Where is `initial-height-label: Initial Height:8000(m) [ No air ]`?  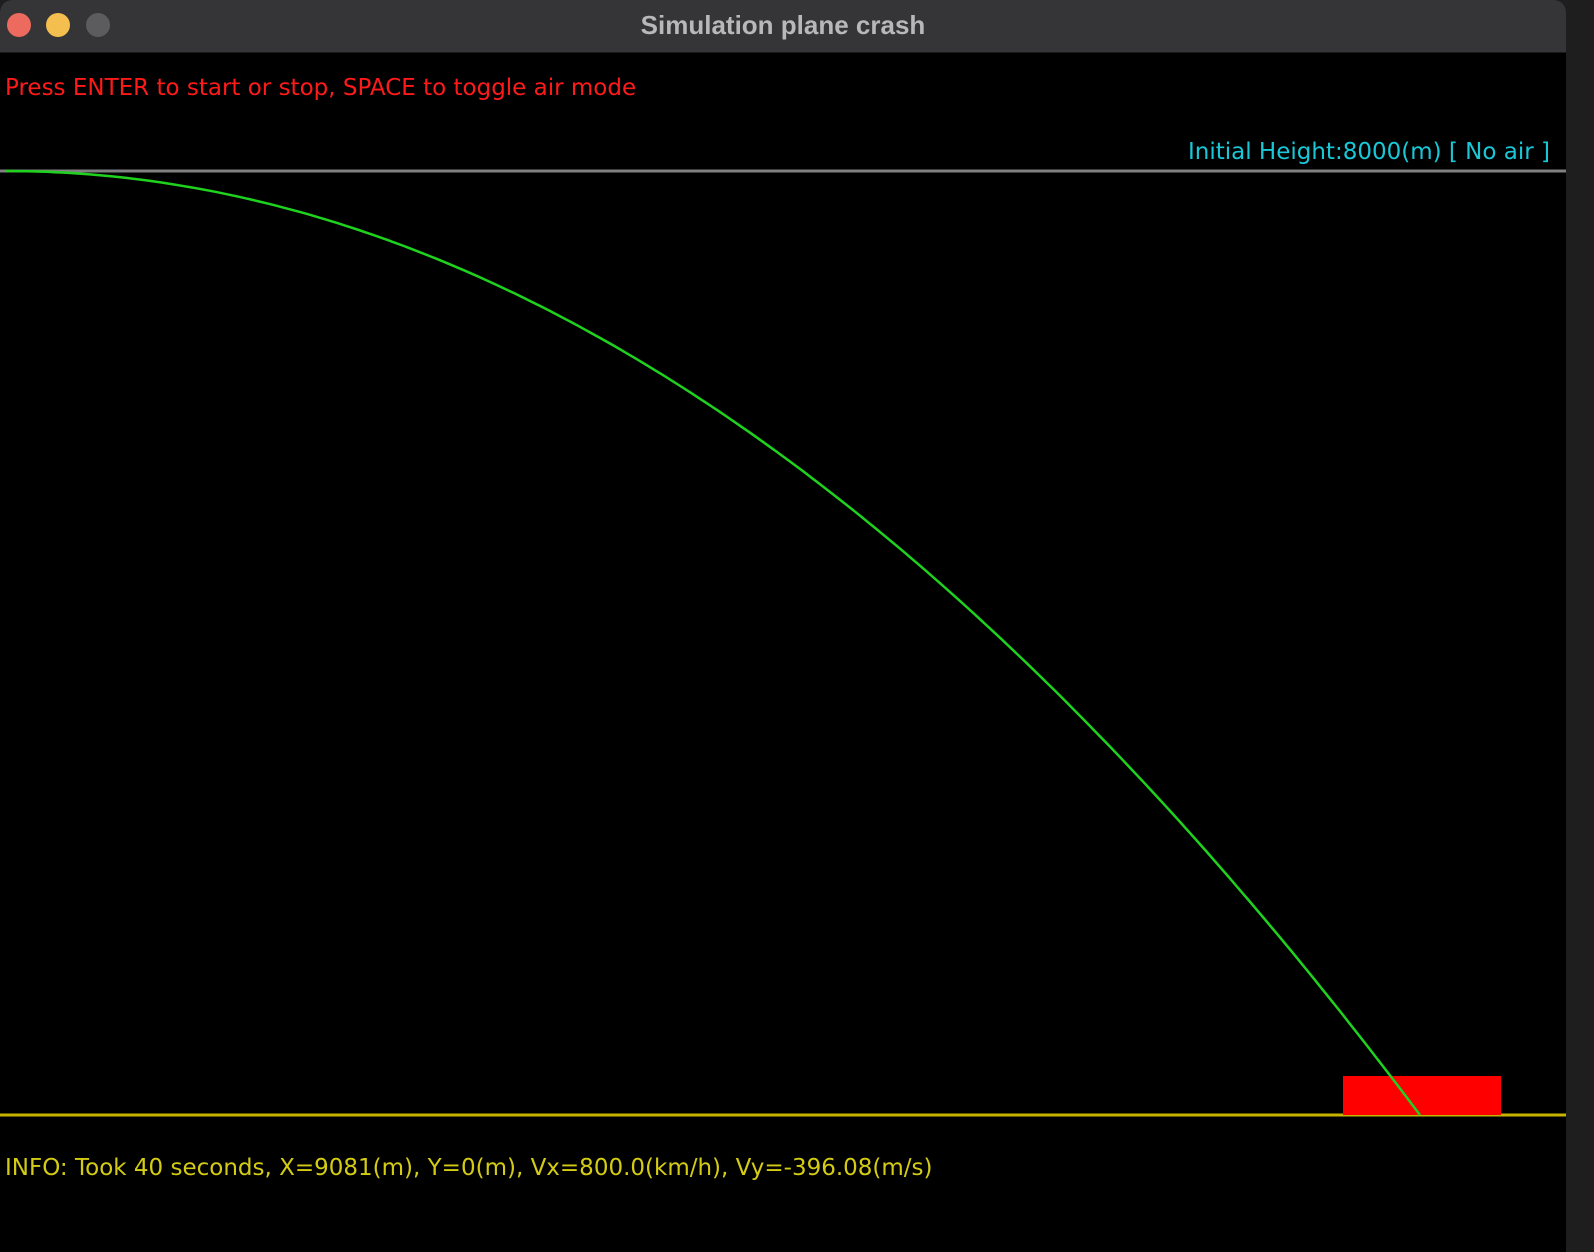 initial-height-label: Initial Height:8000(m) [ No air ] is located at coordinates (1368, 152).